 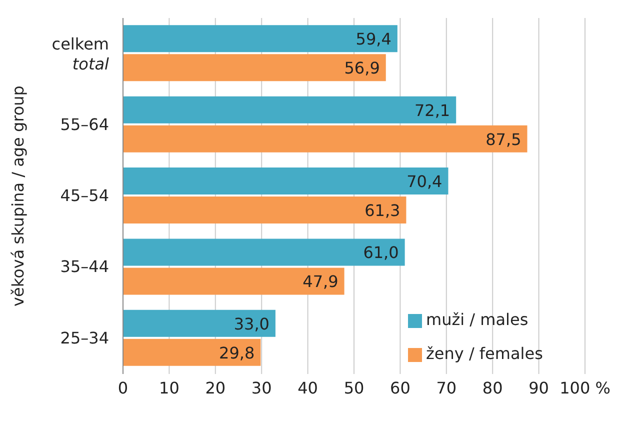 What do you see at coordinates (424, 182) in the screenshot?
I see `data-label: 70,4` at bounding box center [424, 182].